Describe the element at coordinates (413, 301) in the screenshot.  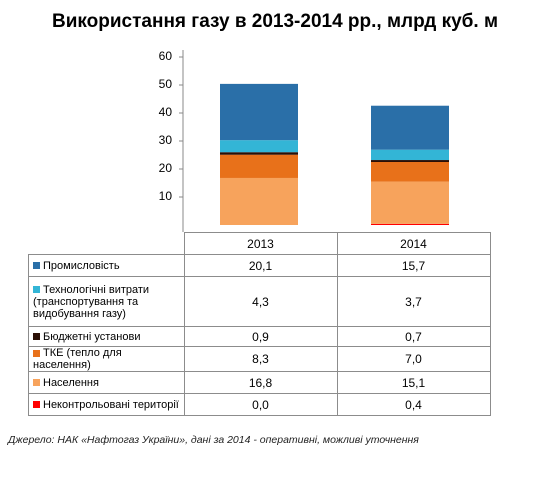
I see `value-label: 3,7` at that location.